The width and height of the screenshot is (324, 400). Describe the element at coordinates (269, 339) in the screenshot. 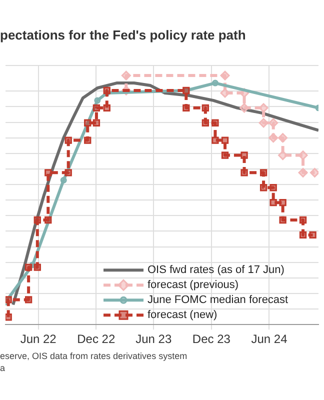

I see `x-tick-label: Jun 24` at that location.